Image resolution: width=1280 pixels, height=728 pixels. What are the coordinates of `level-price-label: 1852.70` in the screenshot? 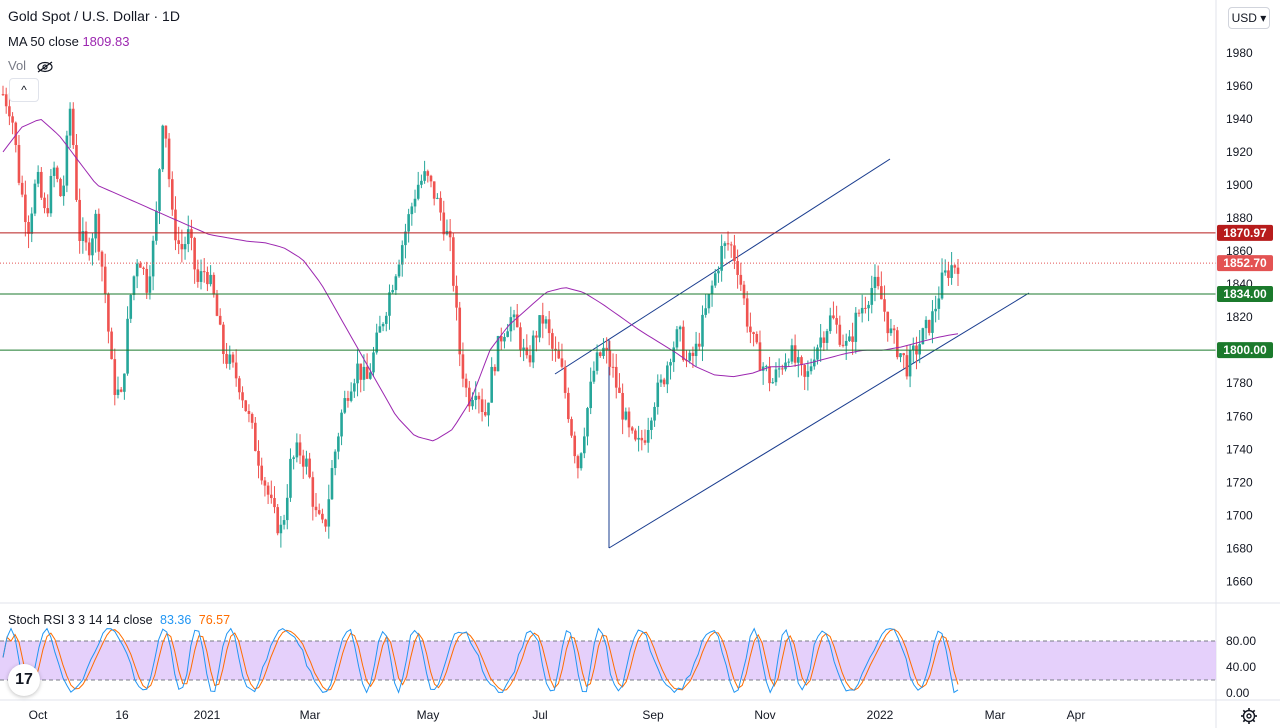 It's located at (1245, 263).